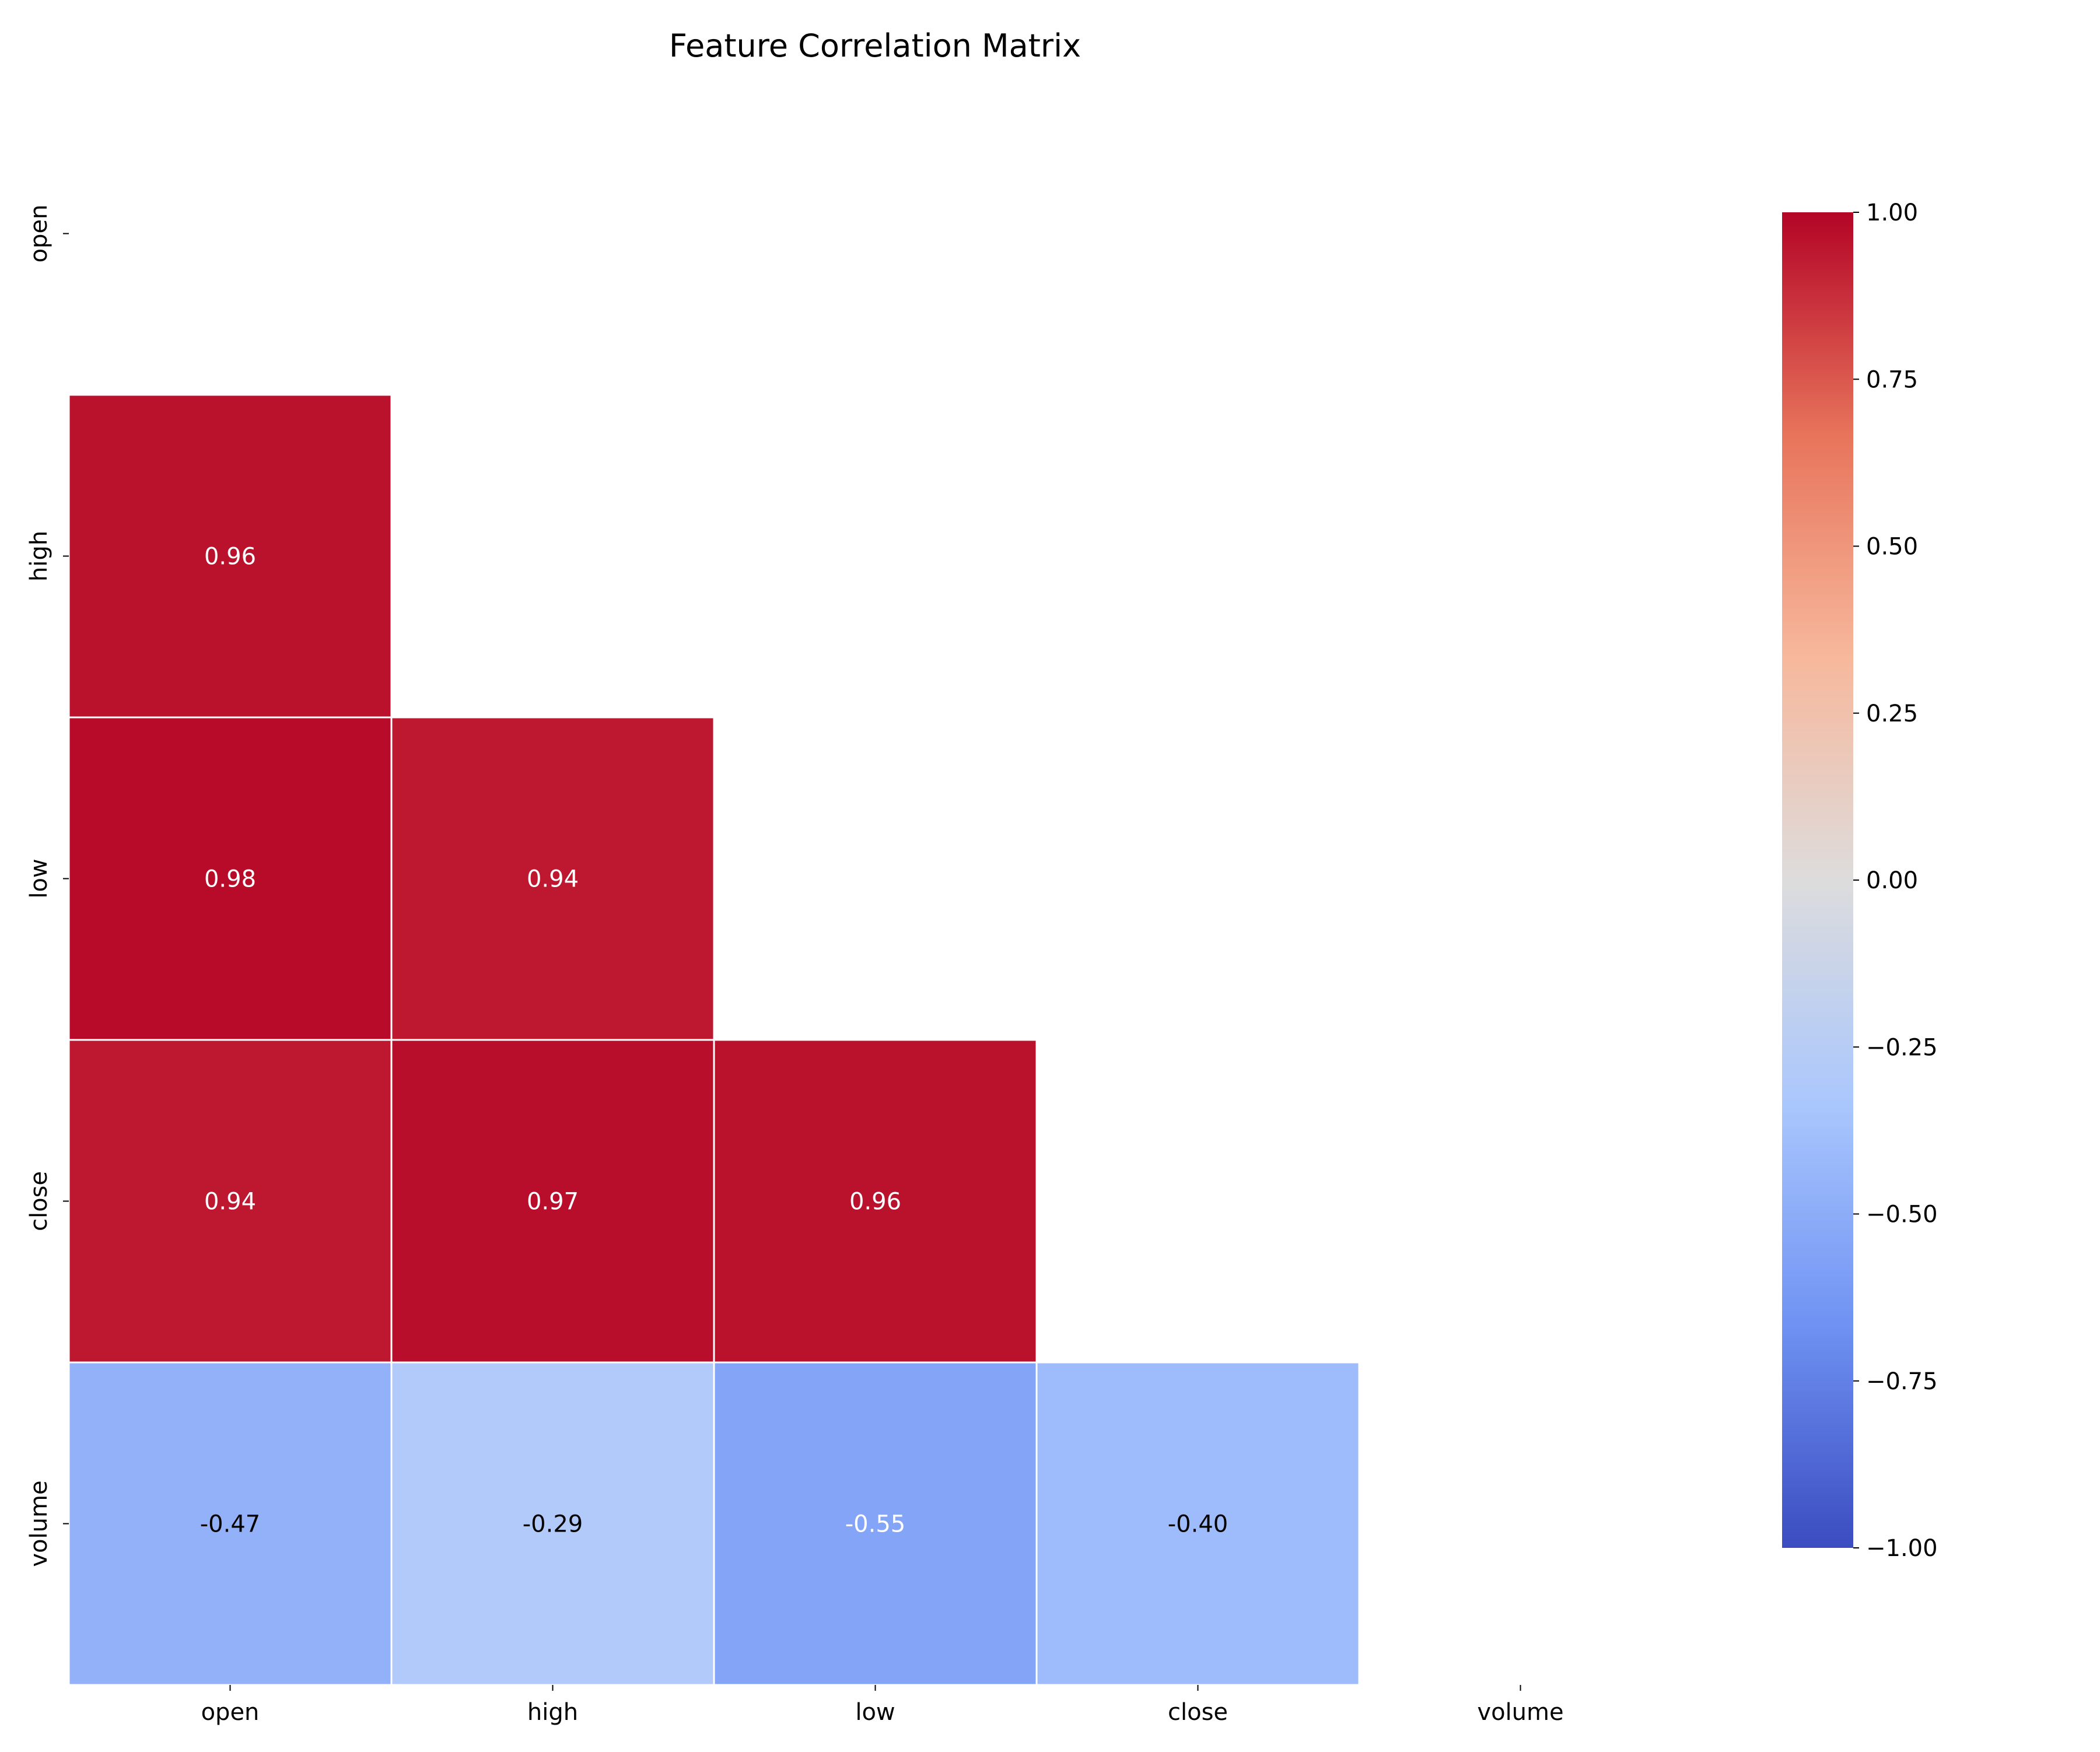 The image size is (2100, 1752). Describe the element at coordinates (875, 1712) in the screenshot. I see `x-tick-label: low` at that location.